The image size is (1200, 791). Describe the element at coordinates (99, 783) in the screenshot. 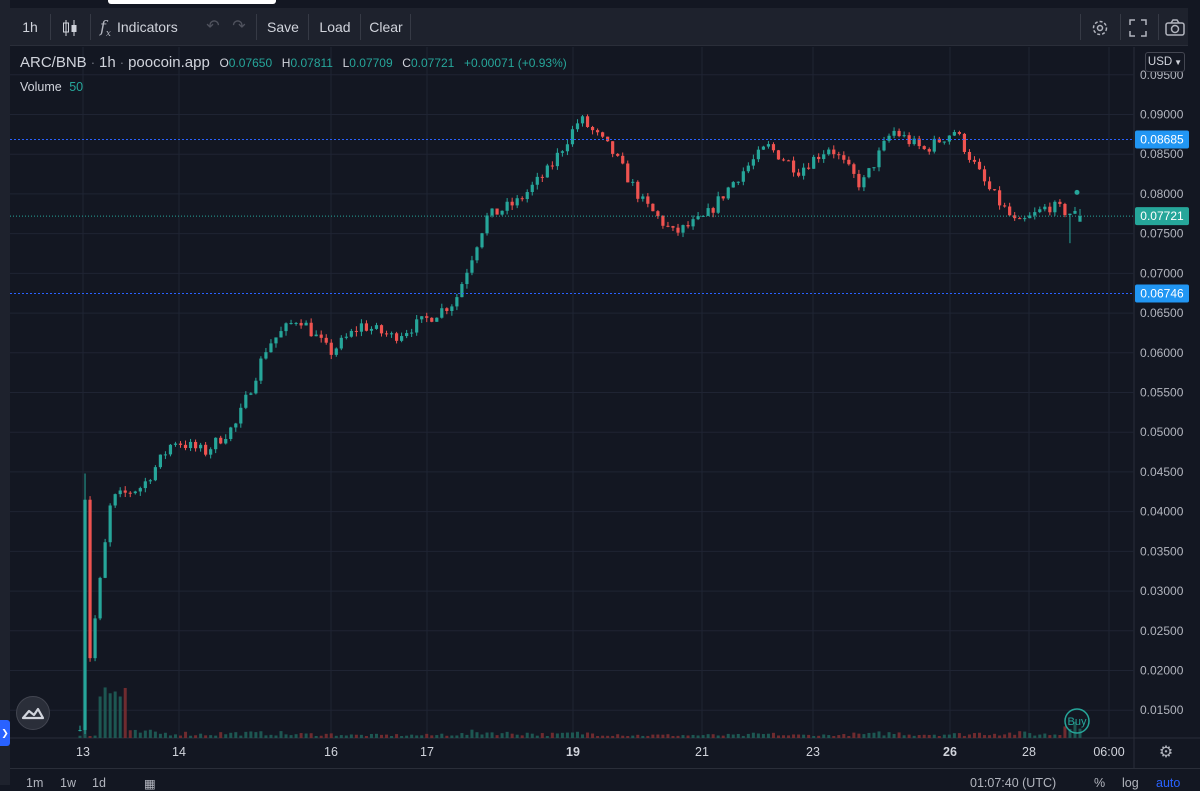

I see `range-1d: 1d` at that location.